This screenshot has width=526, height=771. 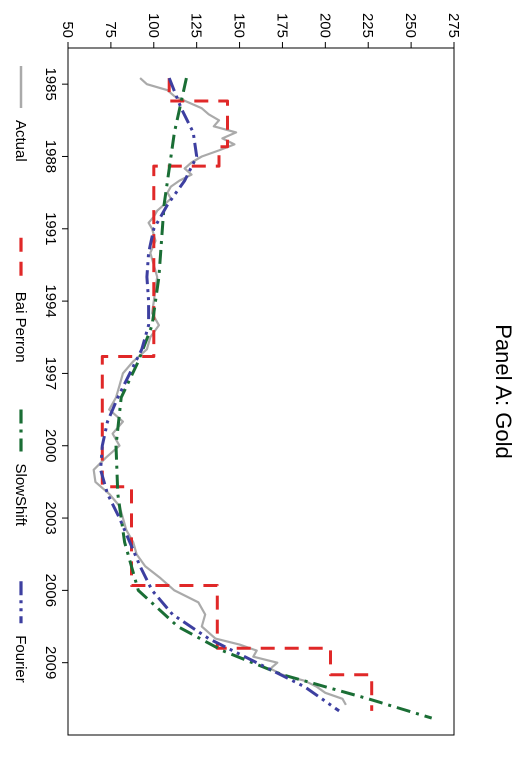 What do you see at coordinates (50, 373) in the screenshot?
I see `x-tick-label: 1997` at bounding box center [50, 373].